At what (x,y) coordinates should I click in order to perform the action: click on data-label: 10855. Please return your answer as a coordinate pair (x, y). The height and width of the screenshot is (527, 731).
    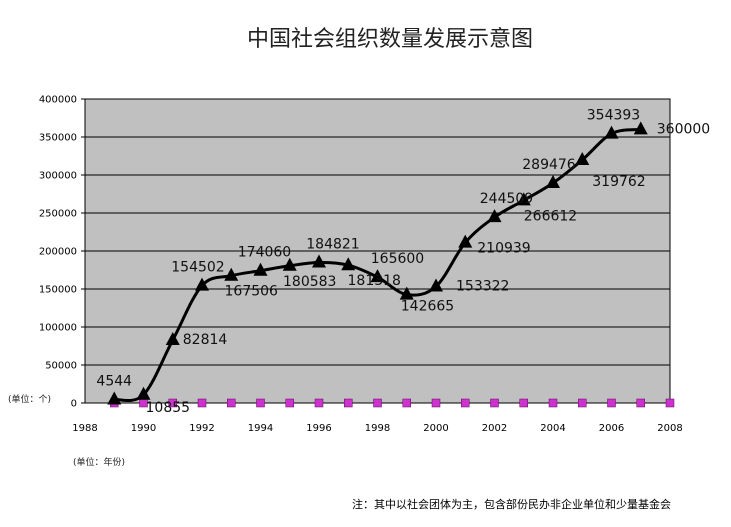
    Looking at the image, I should click on (168, 408).